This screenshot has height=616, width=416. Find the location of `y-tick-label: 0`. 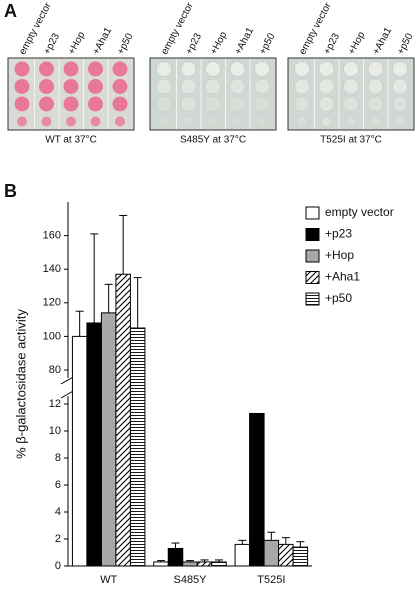

y-tick-label: 0 is located at coordinates (58, 566).